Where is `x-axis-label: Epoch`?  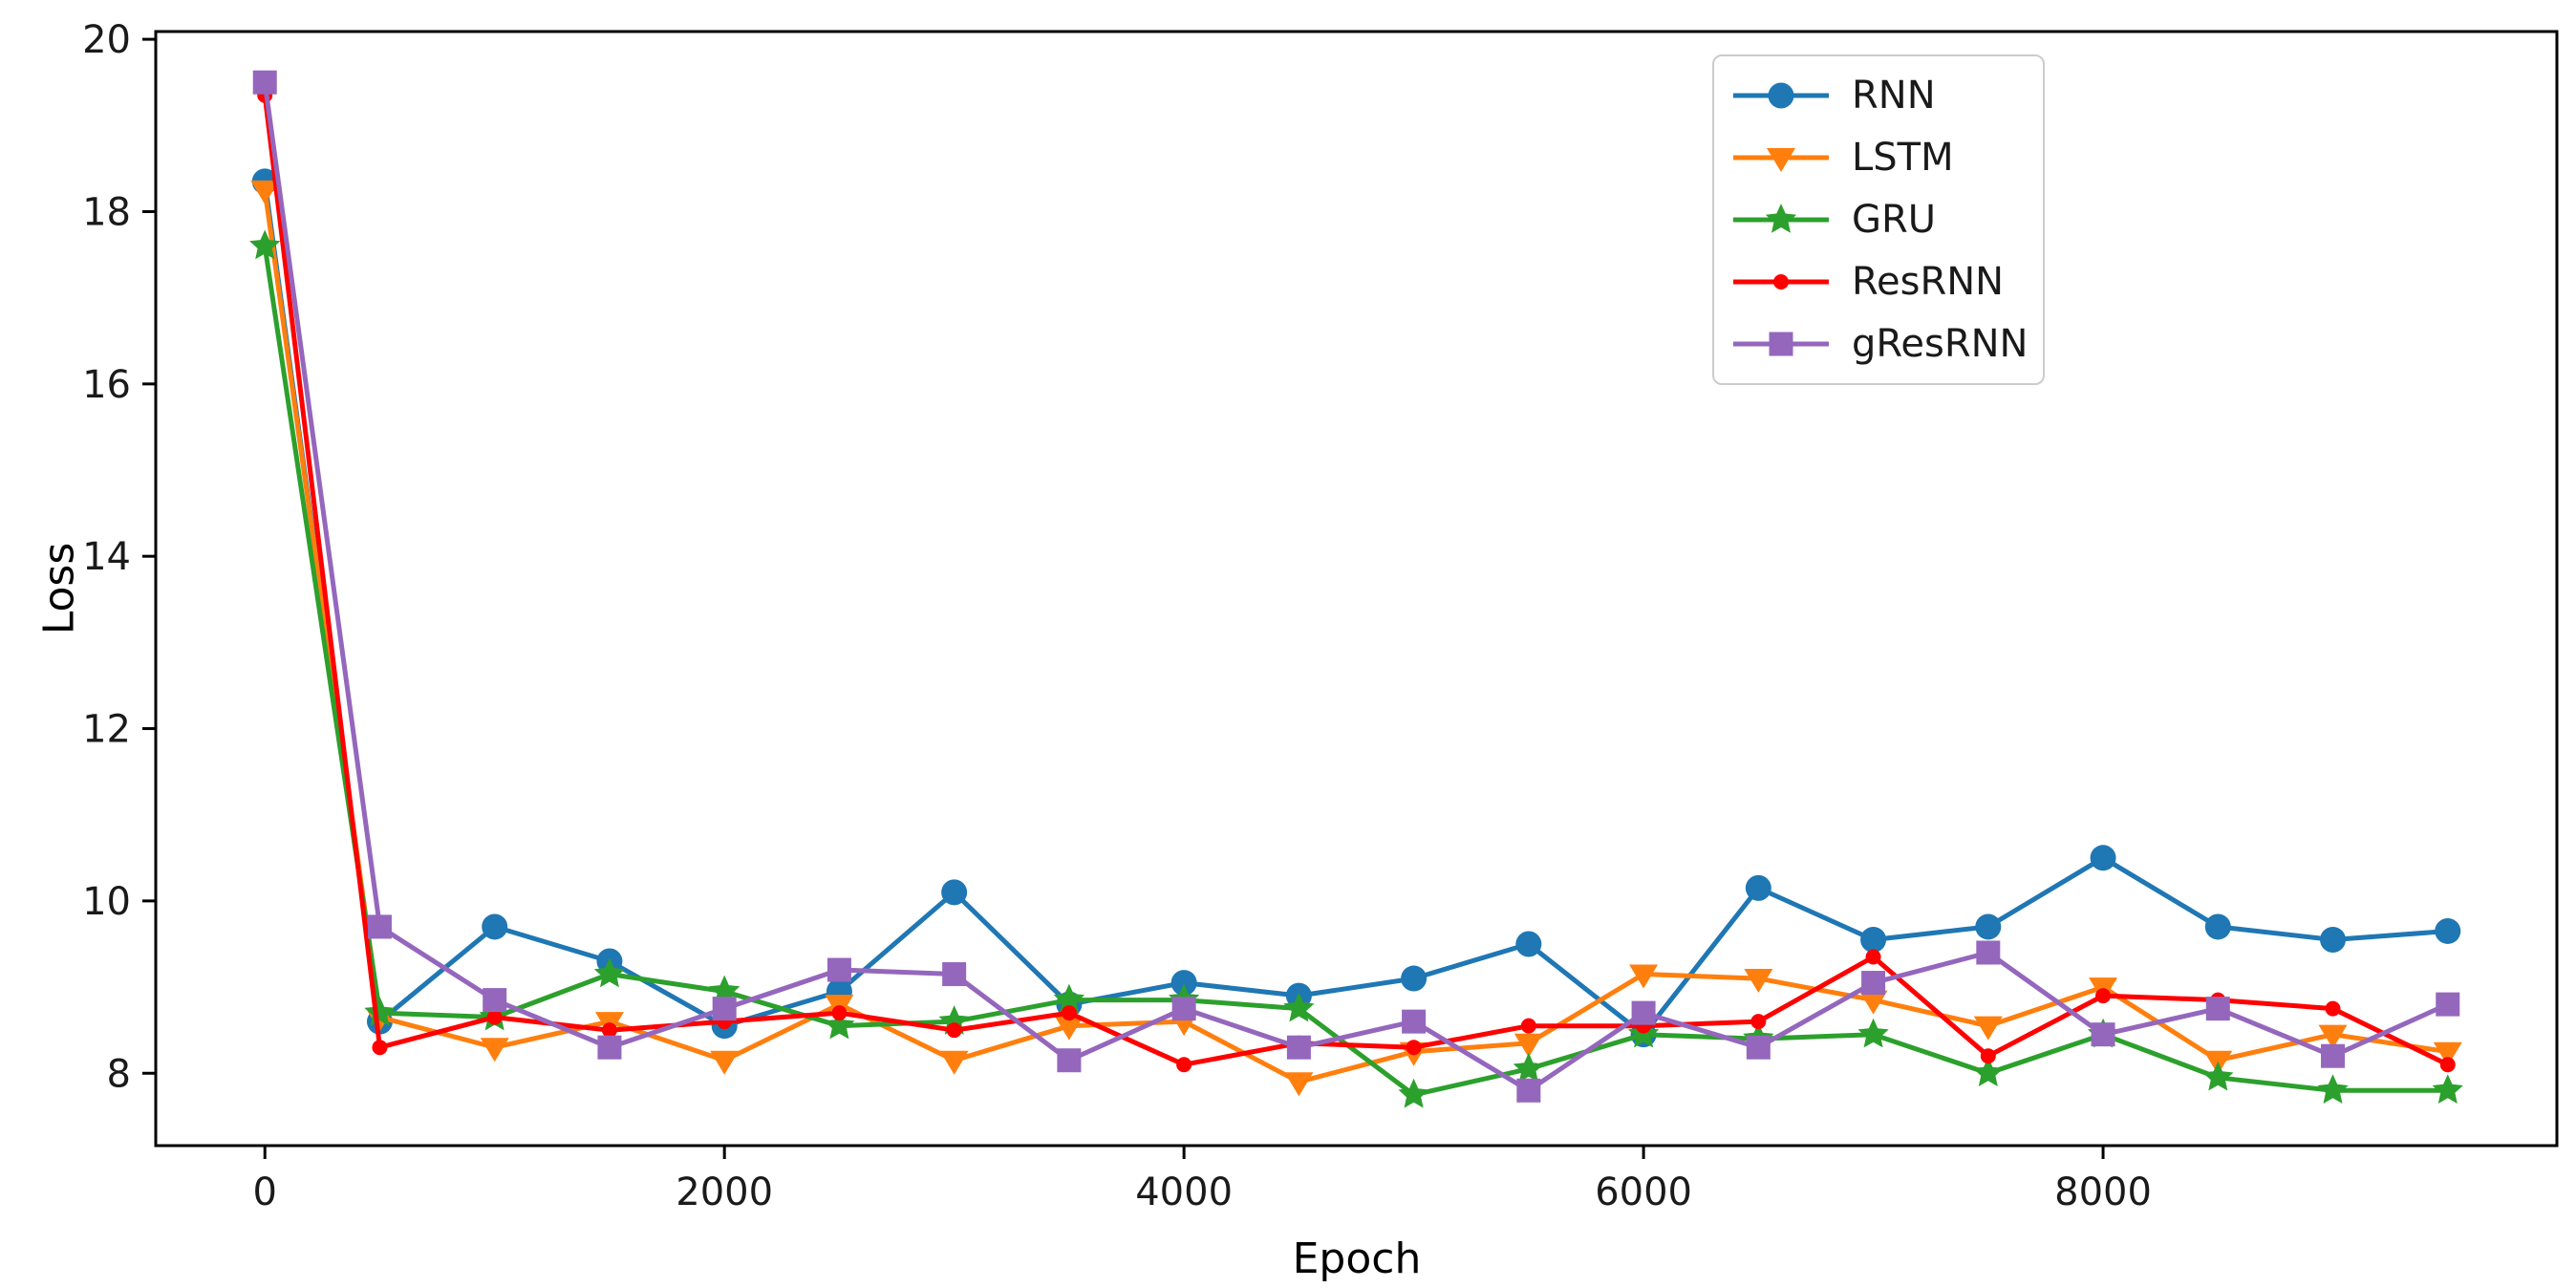
x-axis-label: Epoch is located at coordinates (1357, 1258).